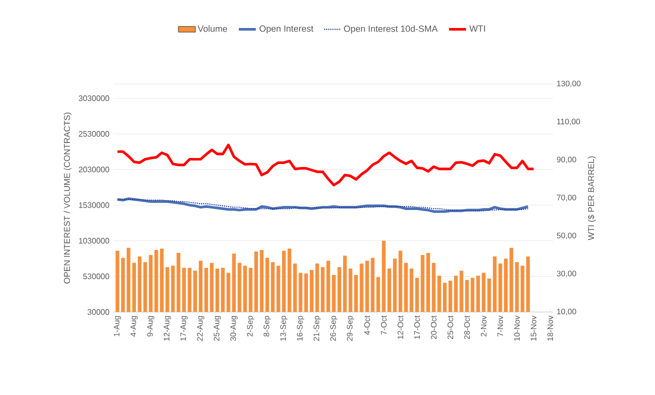 The image size is (655, 395). Describe the element at coordinates (287, 29) in the screenshot. I see `legend-label: Open Interest` at that location.